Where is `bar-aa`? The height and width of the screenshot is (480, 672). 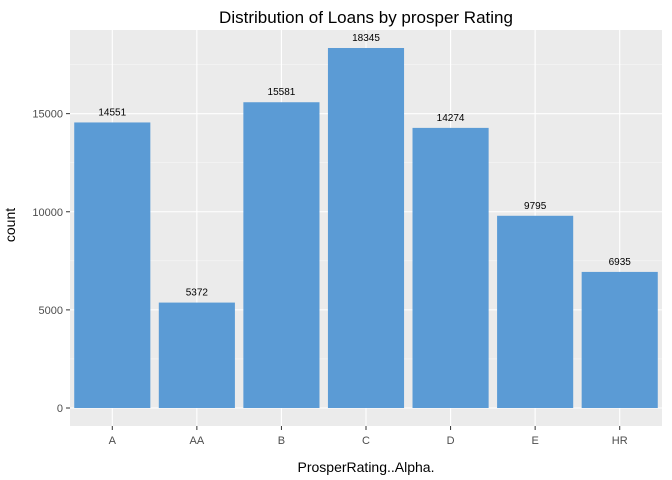 bar-aa is located at coordinates (196, 355).